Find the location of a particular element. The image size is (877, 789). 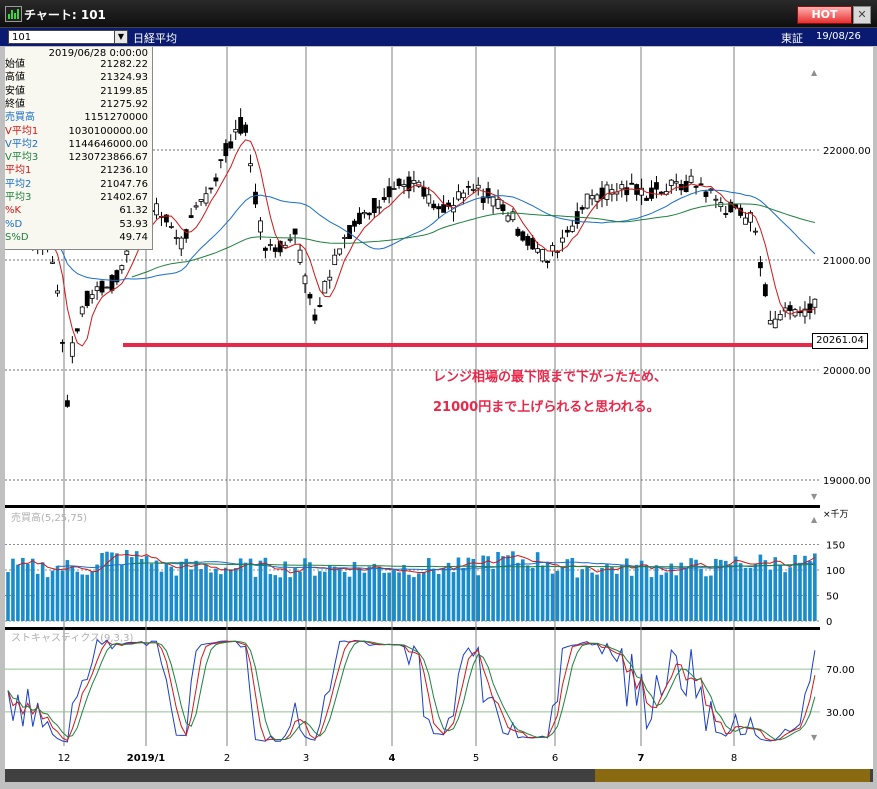

info-value: 21236.10 is located at coordinates (124, 171).